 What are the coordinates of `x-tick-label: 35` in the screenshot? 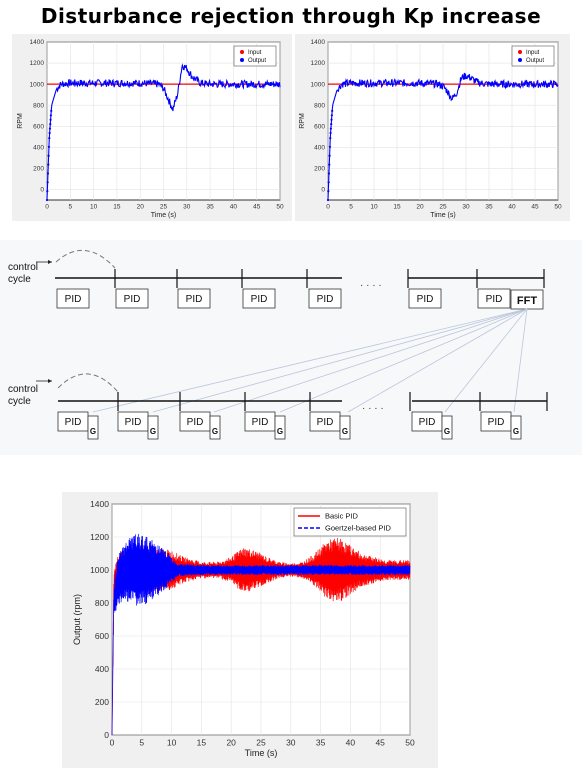 It's located at (210, 207).